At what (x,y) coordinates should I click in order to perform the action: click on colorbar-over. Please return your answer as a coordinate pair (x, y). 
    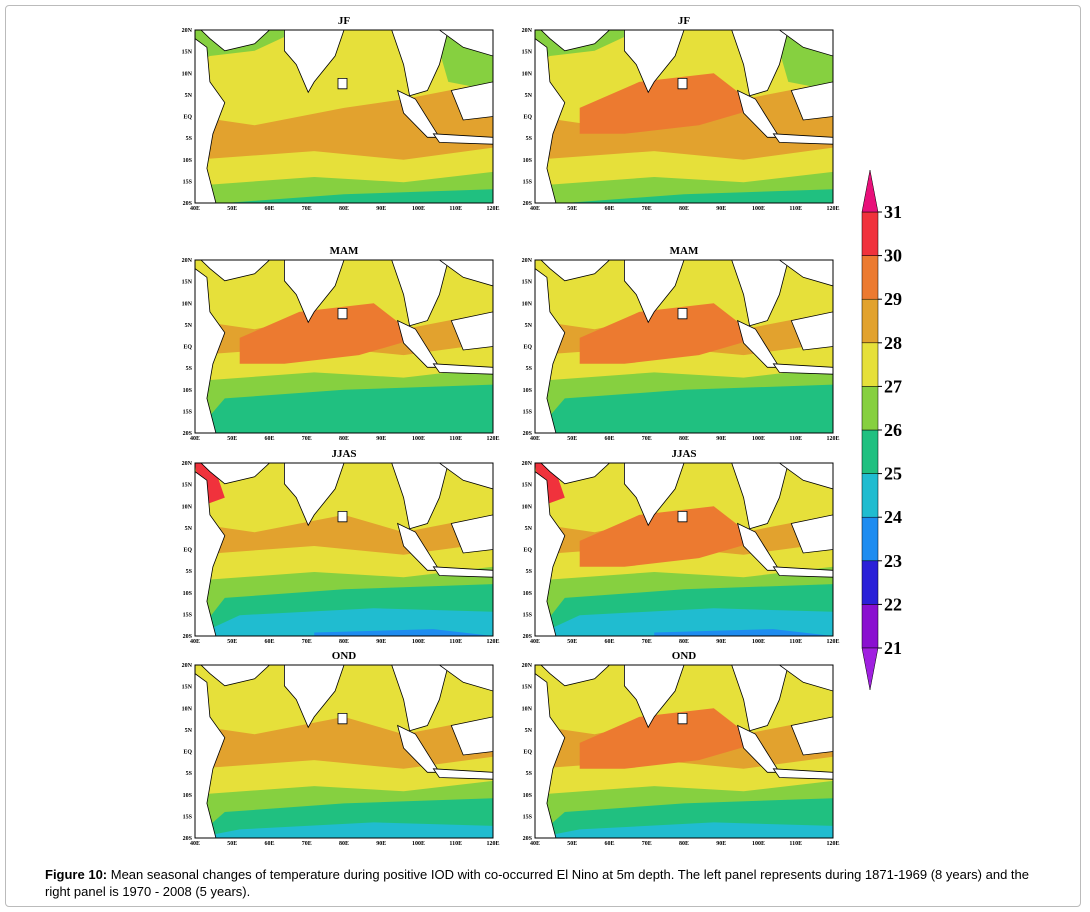
    Looking at the image, I should click on (870, 191).